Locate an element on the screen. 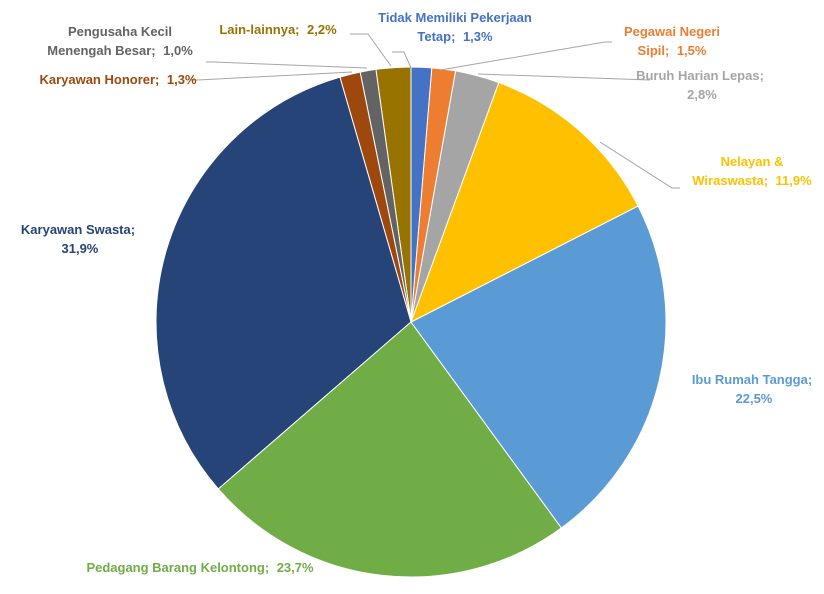 This screenshot has width=824, height=594. category-name: Karyawan Swasta; is located at coordinates (78, 229).